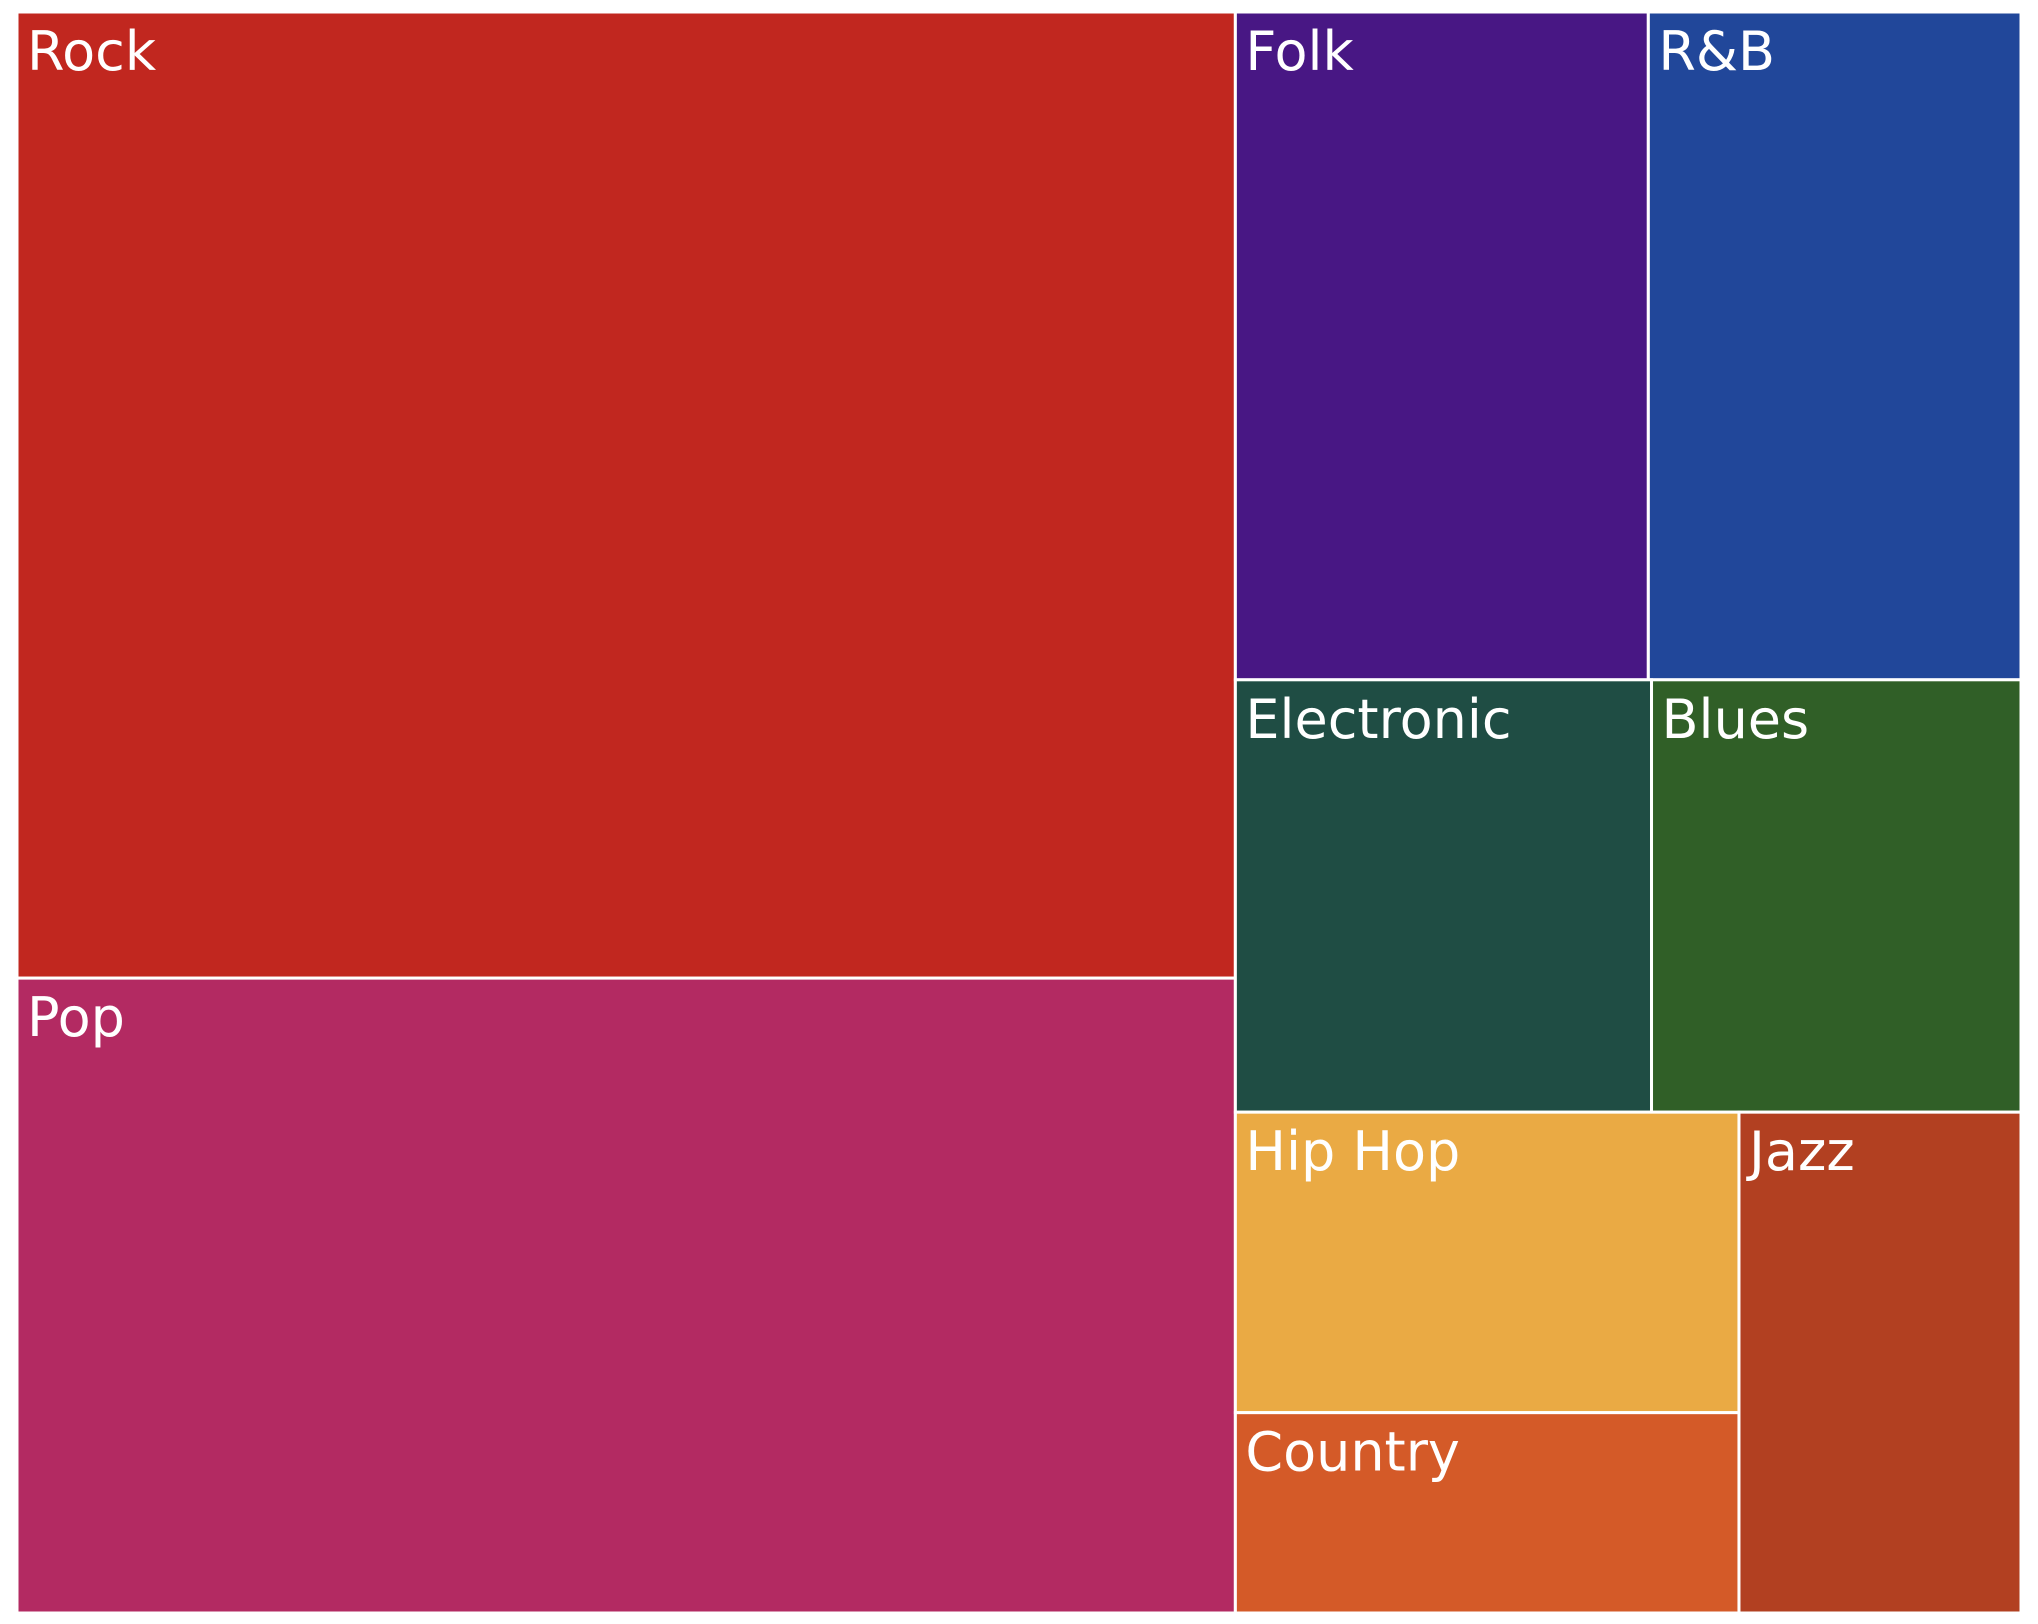 This screenshot has height=1624, width=2038. Describe the element at coordinates (92, 51) in the screenshot. I see `tile-label-rock: Rock` at that location.